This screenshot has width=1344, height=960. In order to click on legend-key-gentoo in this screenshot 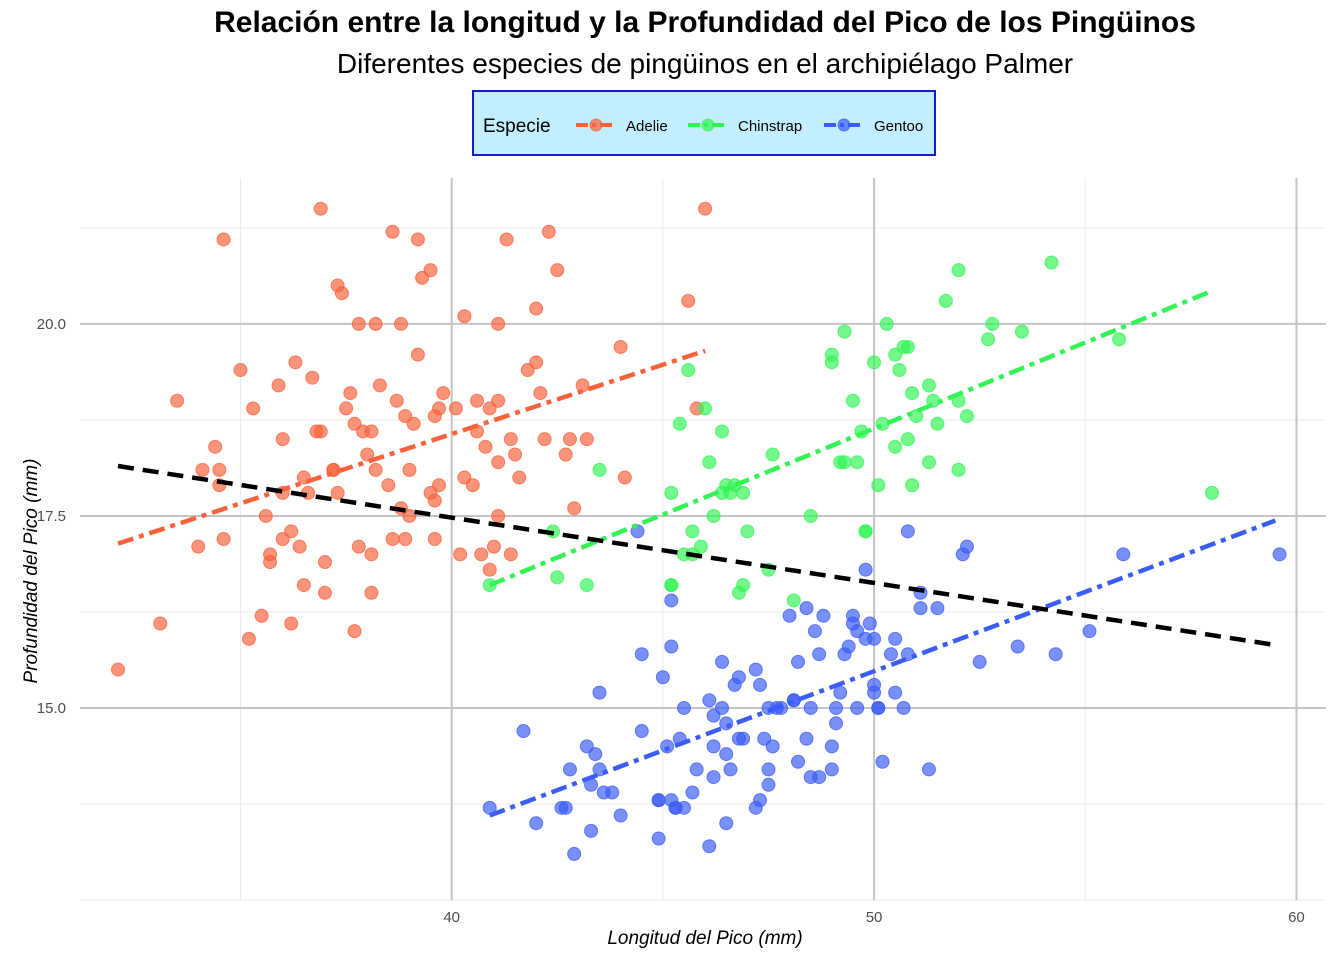, I will do `click(844, 125)`.